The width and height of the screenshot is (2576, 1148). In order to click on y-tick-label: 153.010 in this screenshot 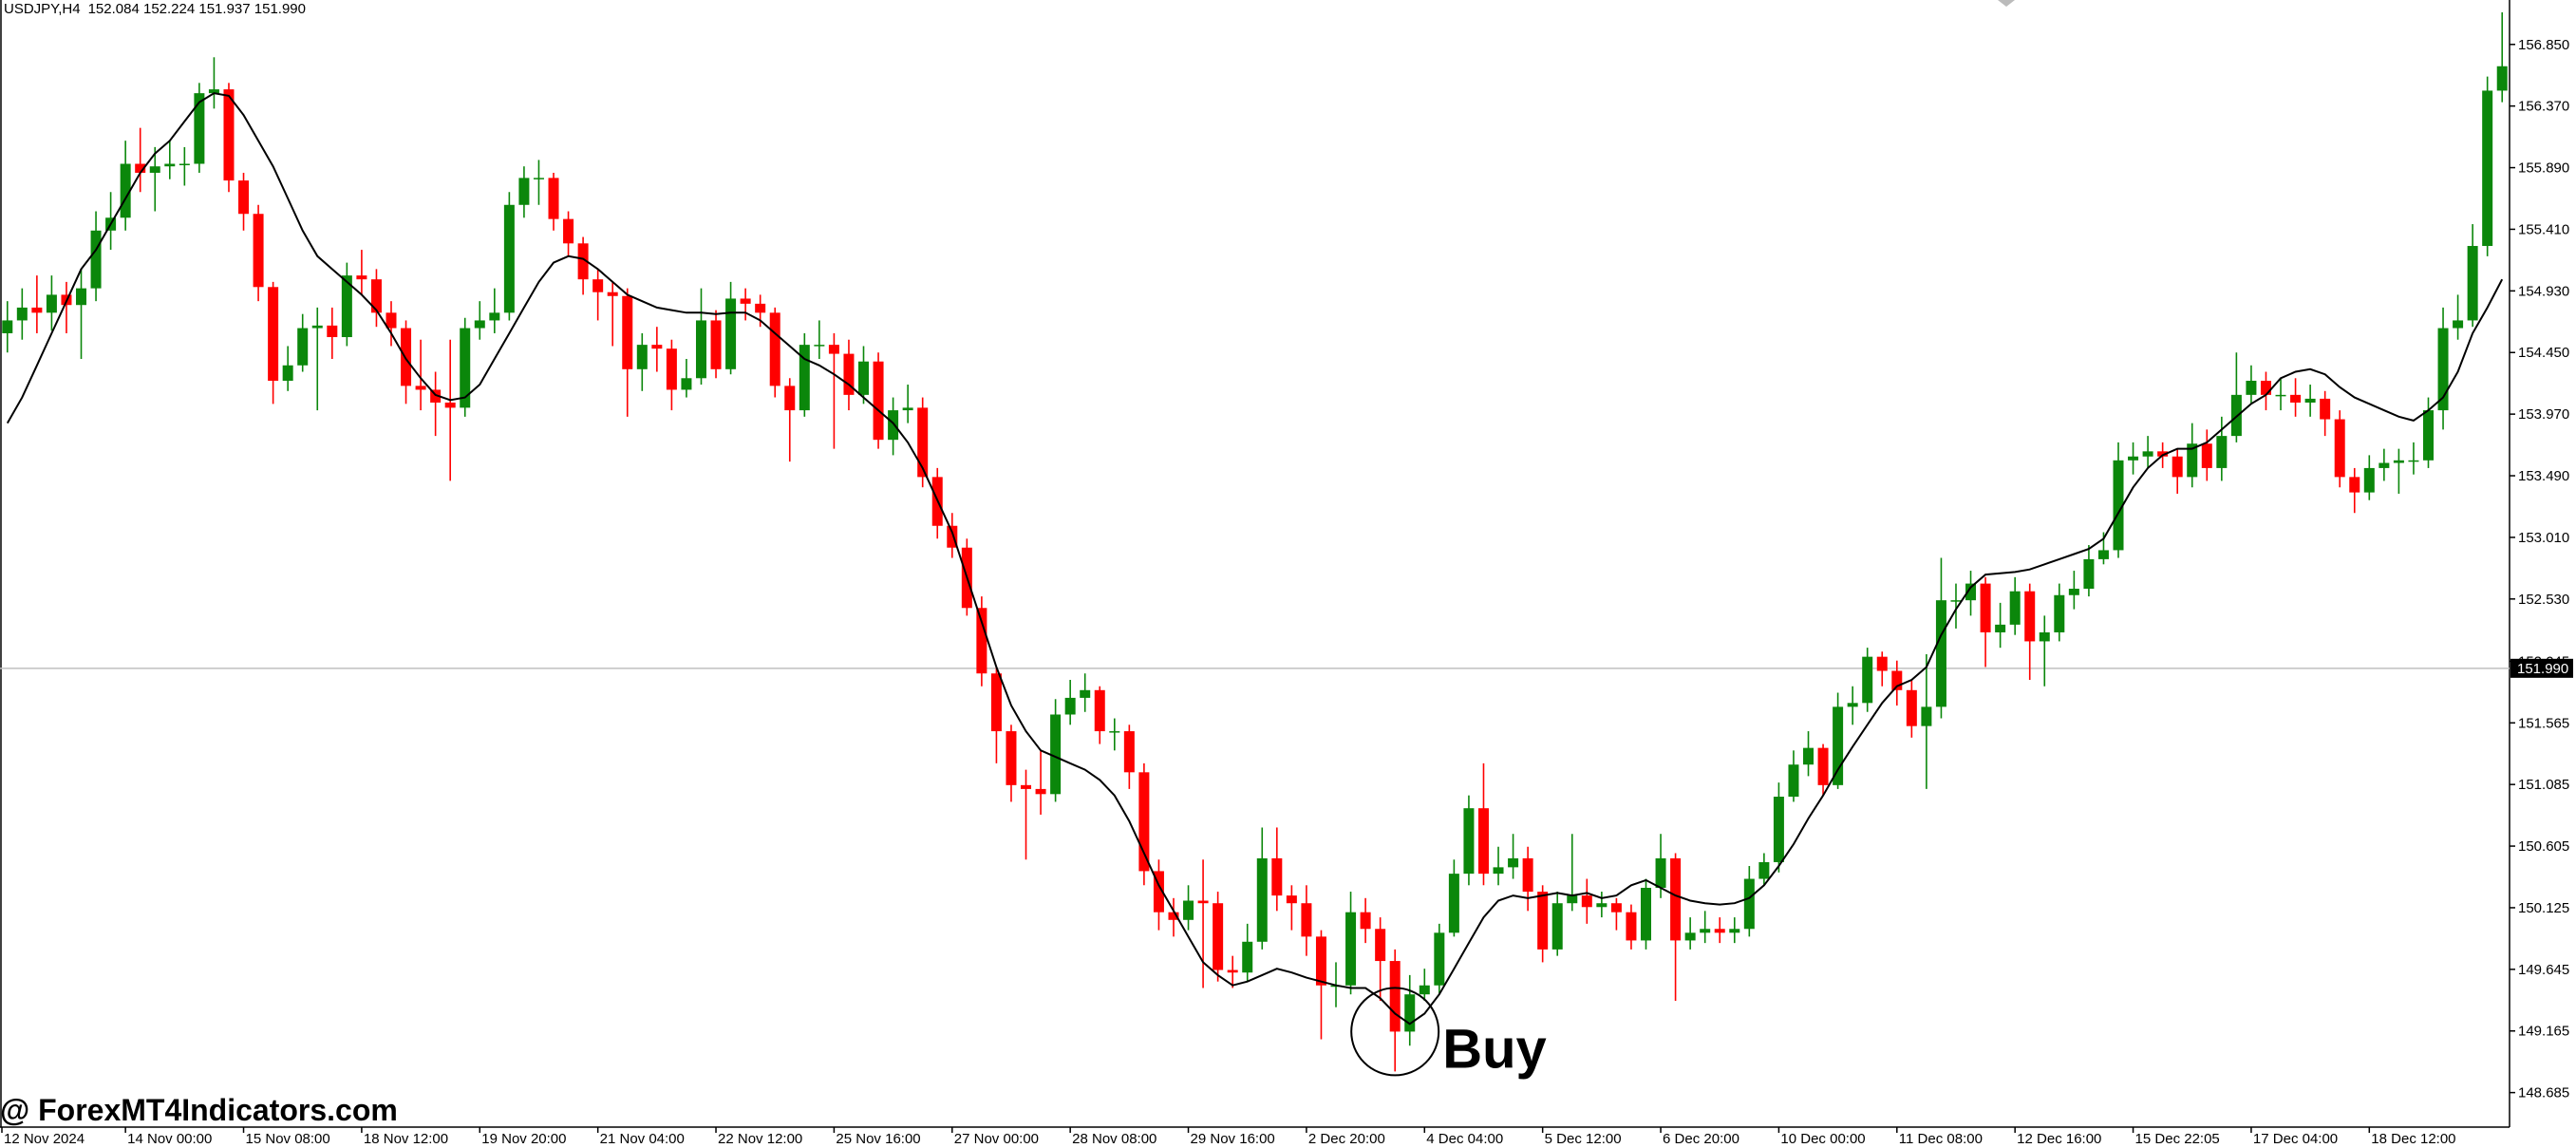, I will do `click(2543, 538)`.